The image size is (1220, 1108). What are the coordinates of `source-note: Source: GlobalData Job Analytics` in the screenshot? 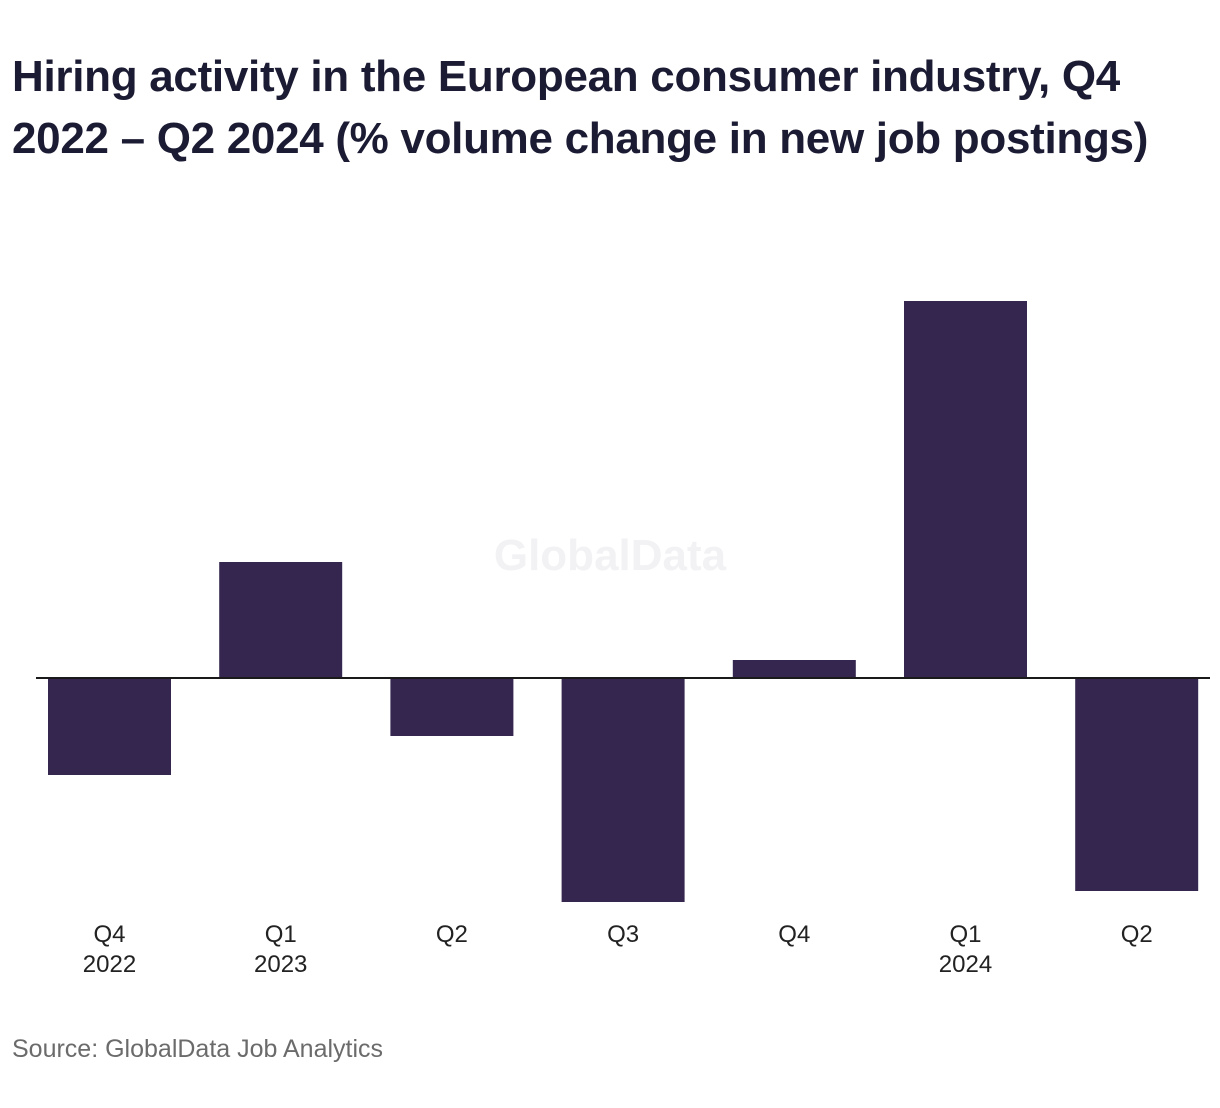 It's located at (198, 1049).